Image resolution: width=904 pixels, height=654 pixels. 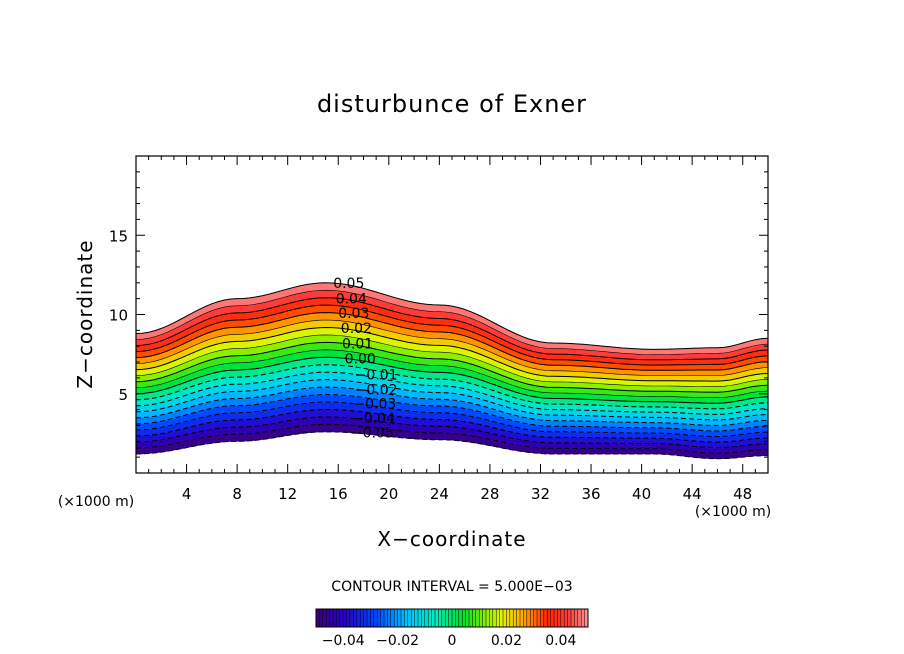 What do you see at coordinates (374, 404) in the screenshot?
I see `contour-label: −0.03` at bounding box center [374, 404].